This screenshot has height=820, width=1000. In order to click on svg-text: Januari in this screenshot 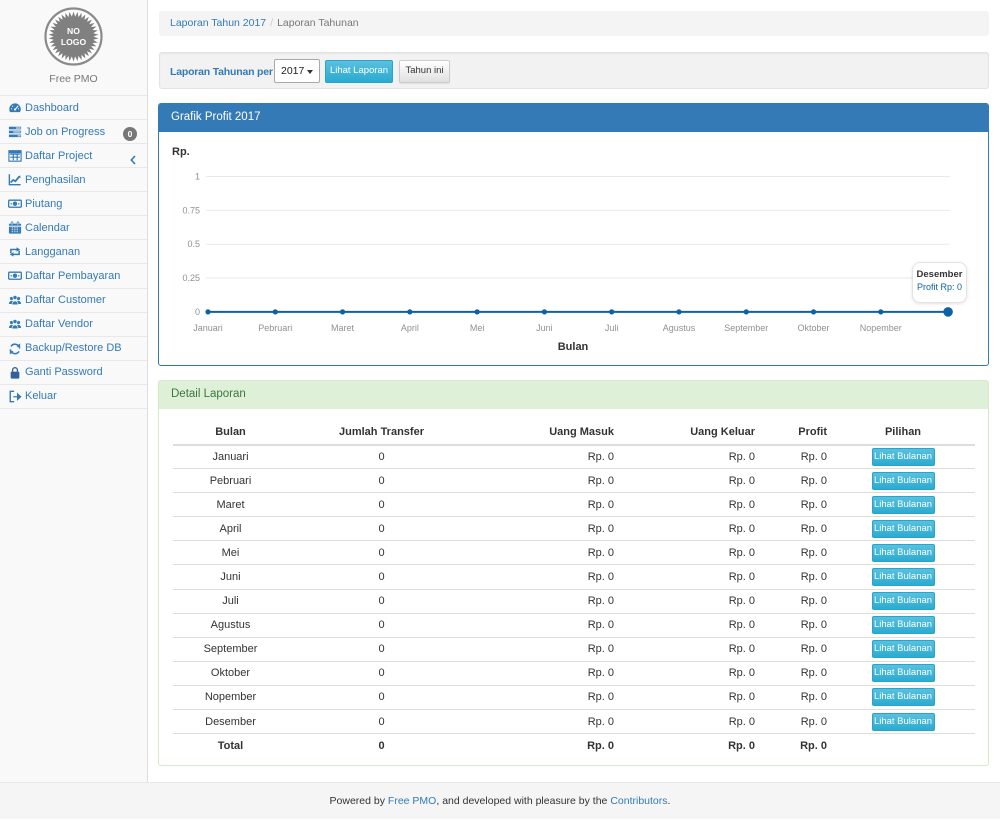, I will do `click(208, 328)`.